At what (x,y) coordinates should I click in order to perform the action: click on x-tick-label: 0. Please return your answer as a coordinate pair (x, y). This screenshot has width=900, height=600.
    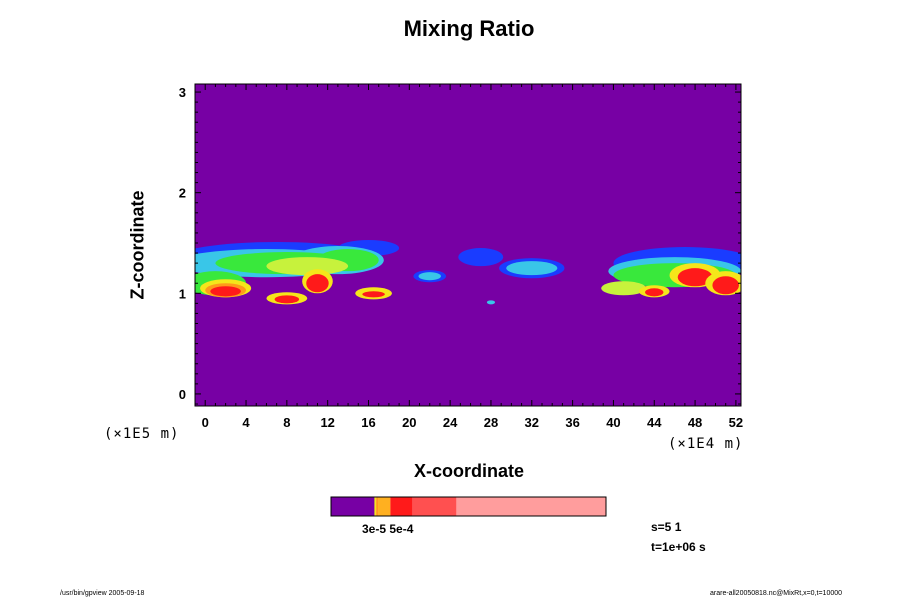
    Looking at the image, I should click on (205, 422).